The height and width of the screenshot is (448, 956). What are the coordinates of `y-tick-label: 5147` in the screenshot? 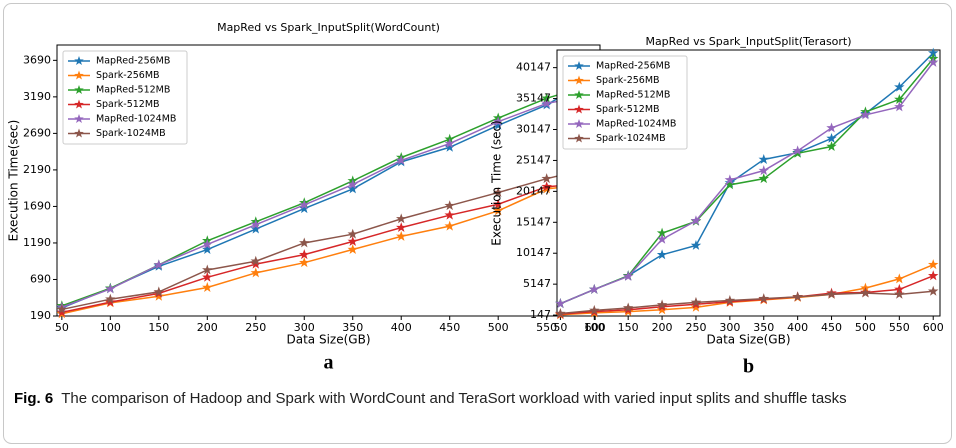 It's located at (537, 283).